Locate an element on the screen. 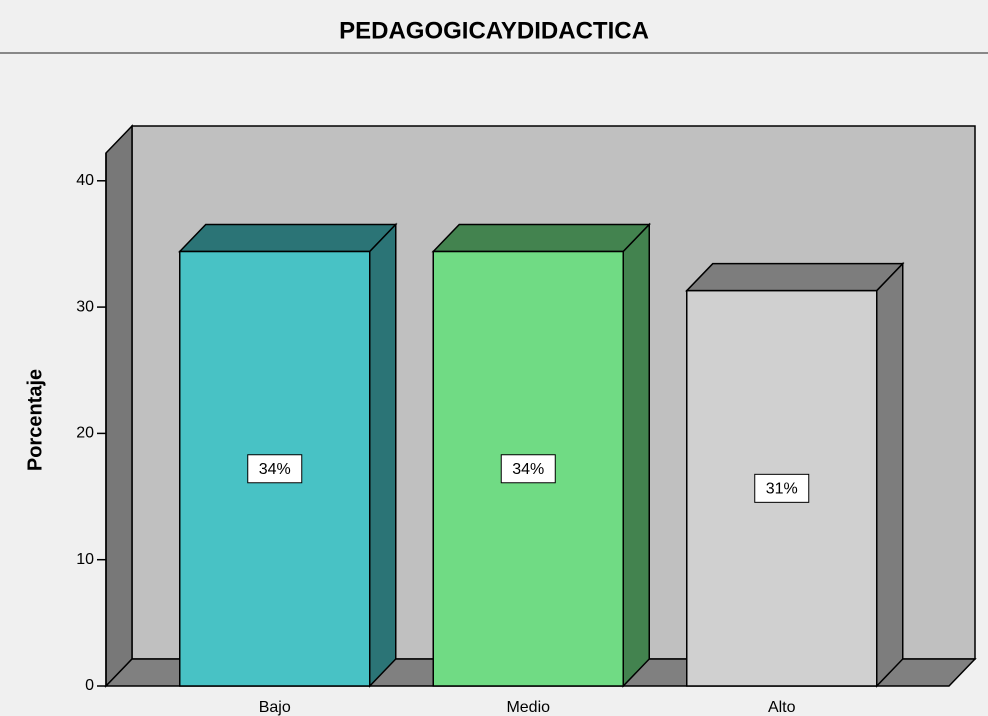 The width and height of the screenshot is (988, 716). x-tick-label: Medio is located at coordinates (528, 707).